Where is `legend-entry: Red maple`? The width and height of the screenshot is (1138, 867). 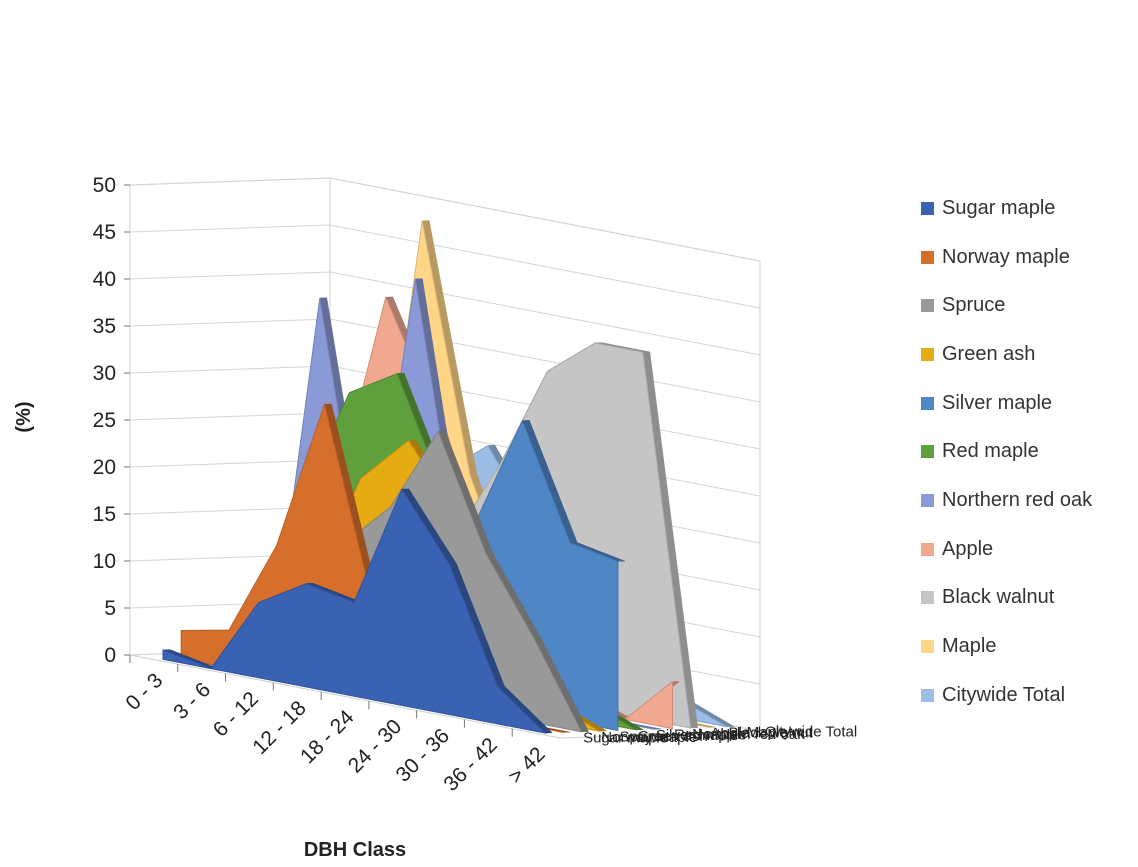
legend-entry: Red maple is located at coordinates (1006, 451).